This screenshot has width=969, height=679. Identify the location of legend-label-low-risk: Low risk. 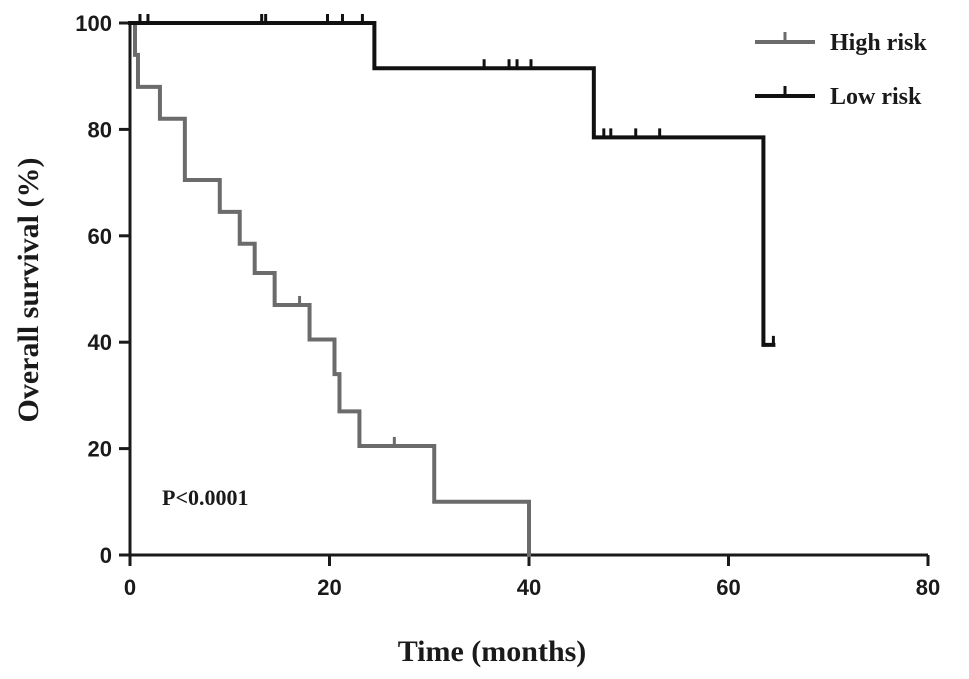
(876, 97).